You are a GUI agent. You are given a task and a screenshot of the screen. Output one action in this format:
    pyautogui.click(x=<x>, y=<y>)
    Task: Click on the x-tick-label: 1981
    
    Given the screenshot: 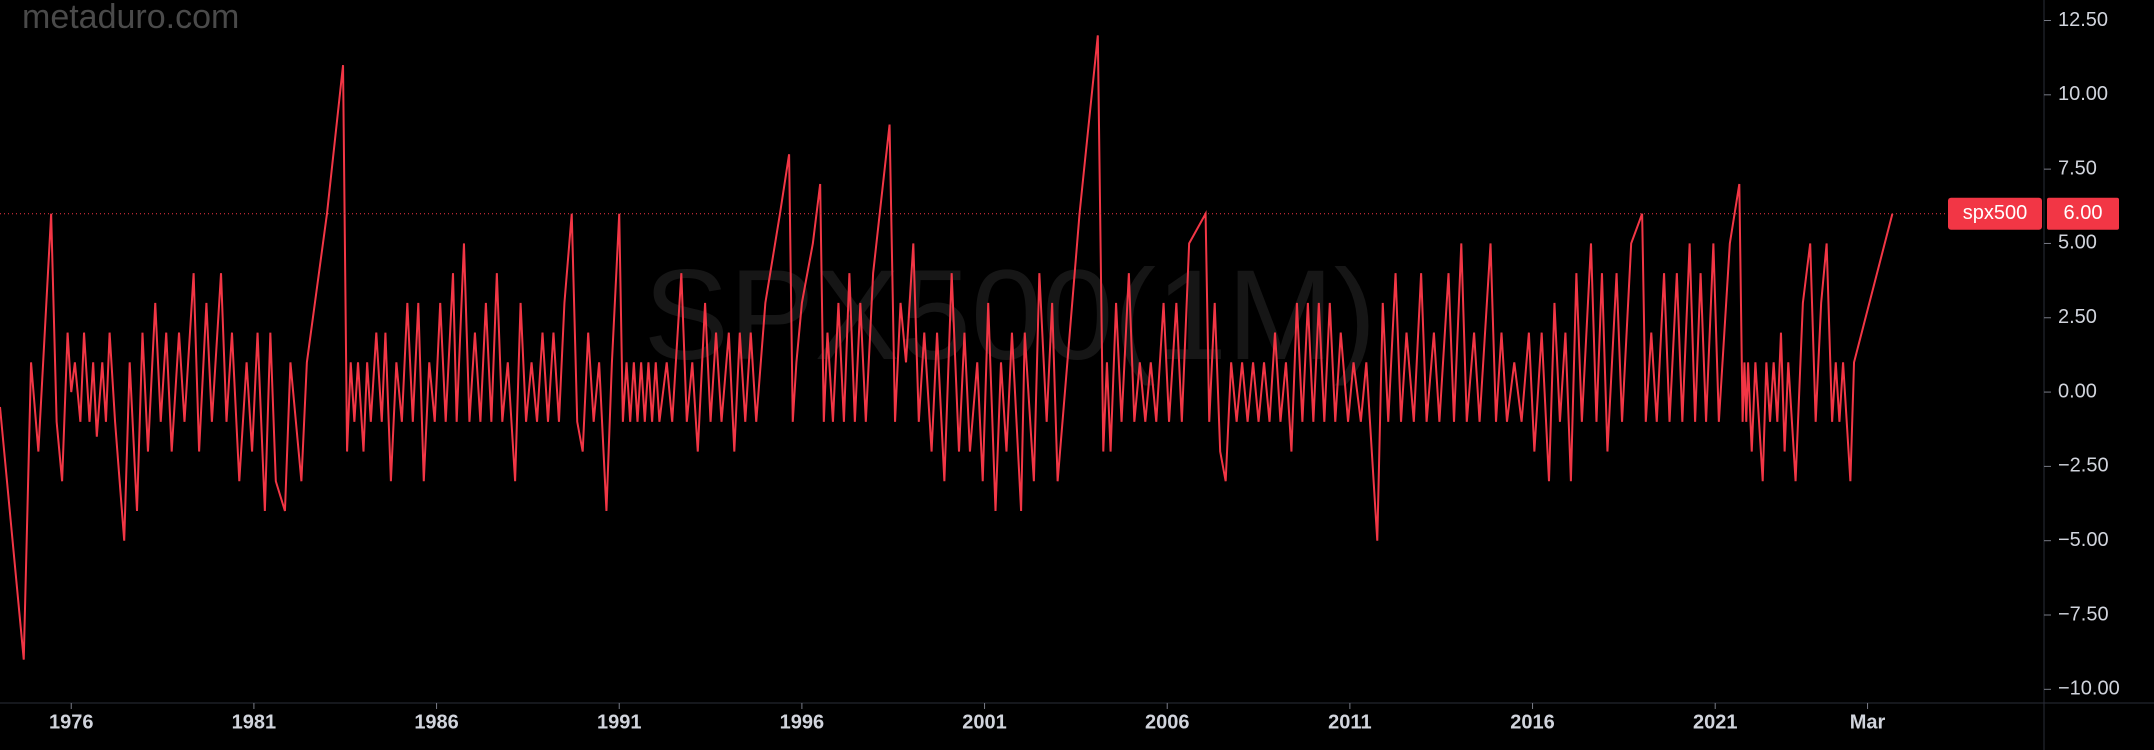 What is the action you would take?
    pyautogui.click(x=254, y=722)
    